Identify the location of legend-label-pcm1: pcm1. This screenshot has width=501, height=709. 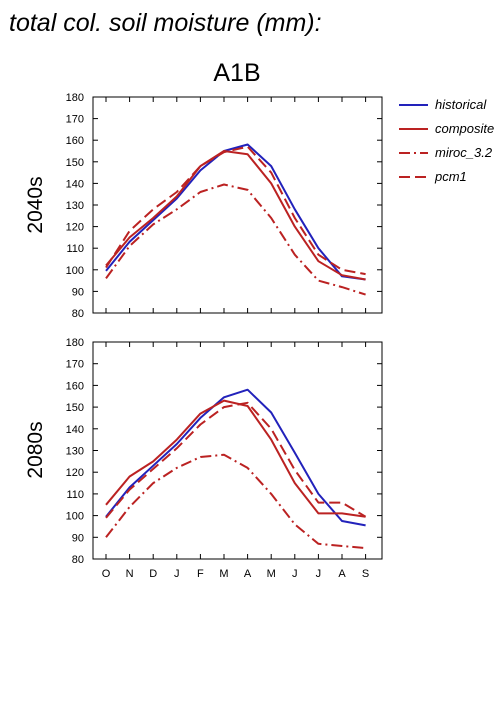
(450, 176).